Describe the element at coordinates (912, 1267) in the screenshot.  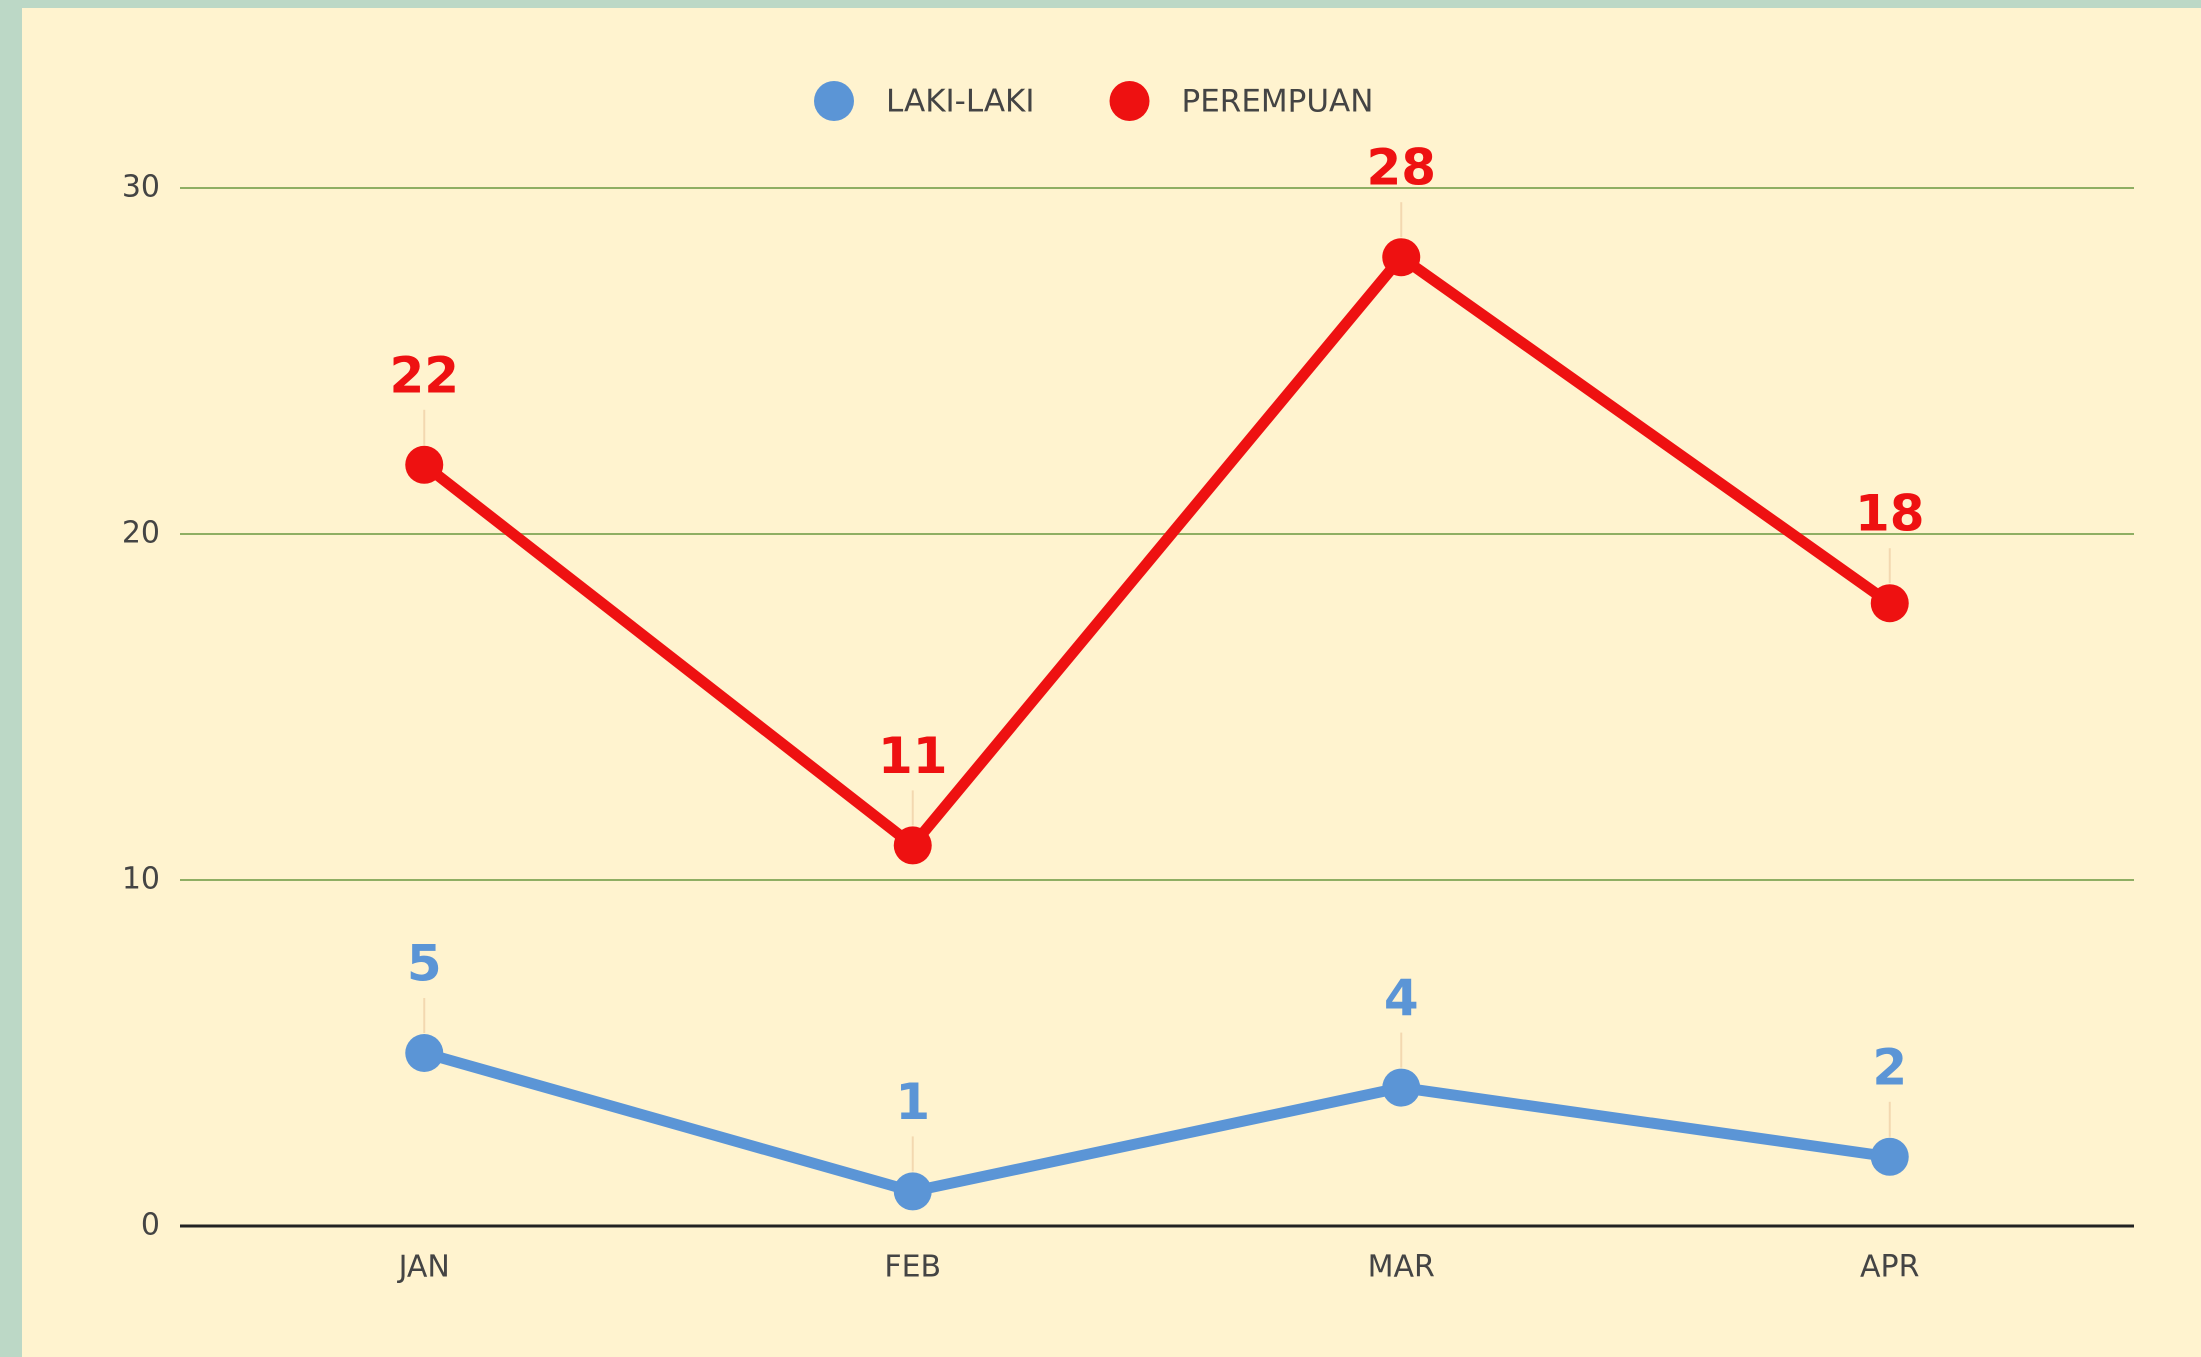
I see `x-tick-label: FEB` at that location.